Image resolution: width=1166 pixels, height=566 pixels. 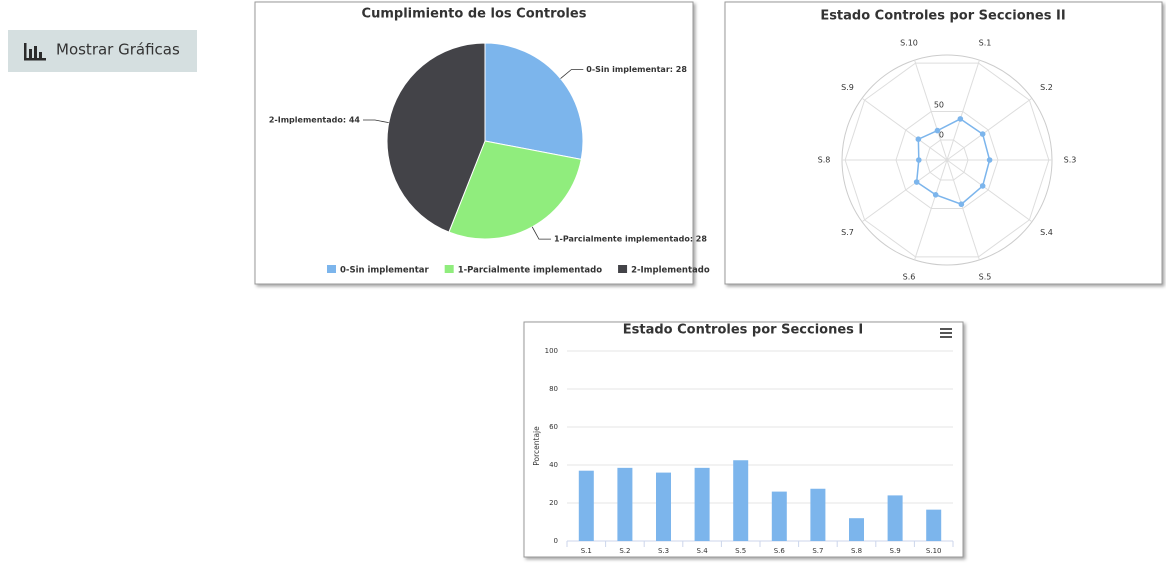 I want to click on x-tick-label: S.5, so click(x=740, y=551).